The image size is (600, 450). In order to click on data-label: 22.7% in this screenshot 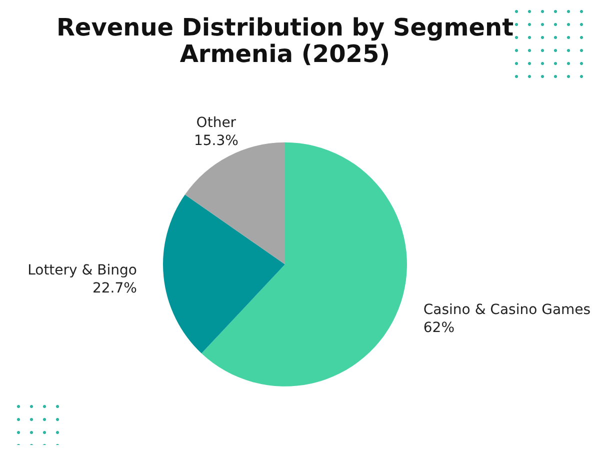, I will do `click(114, 288)`.